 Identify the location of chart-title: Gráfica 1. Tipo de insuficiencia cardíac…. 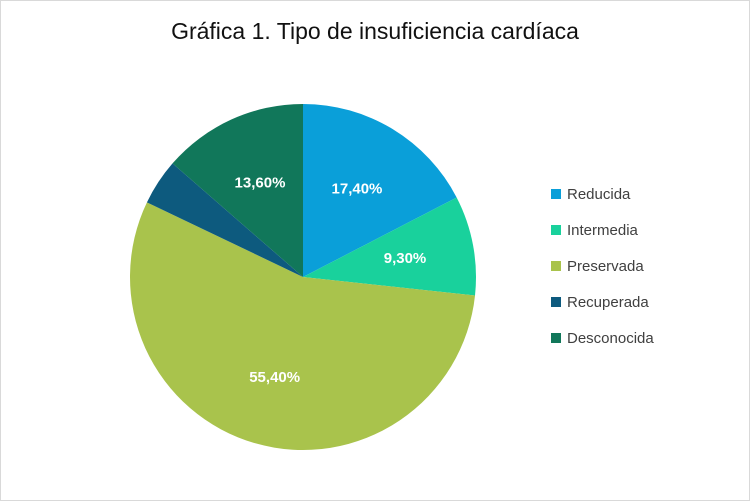
(375, 31).